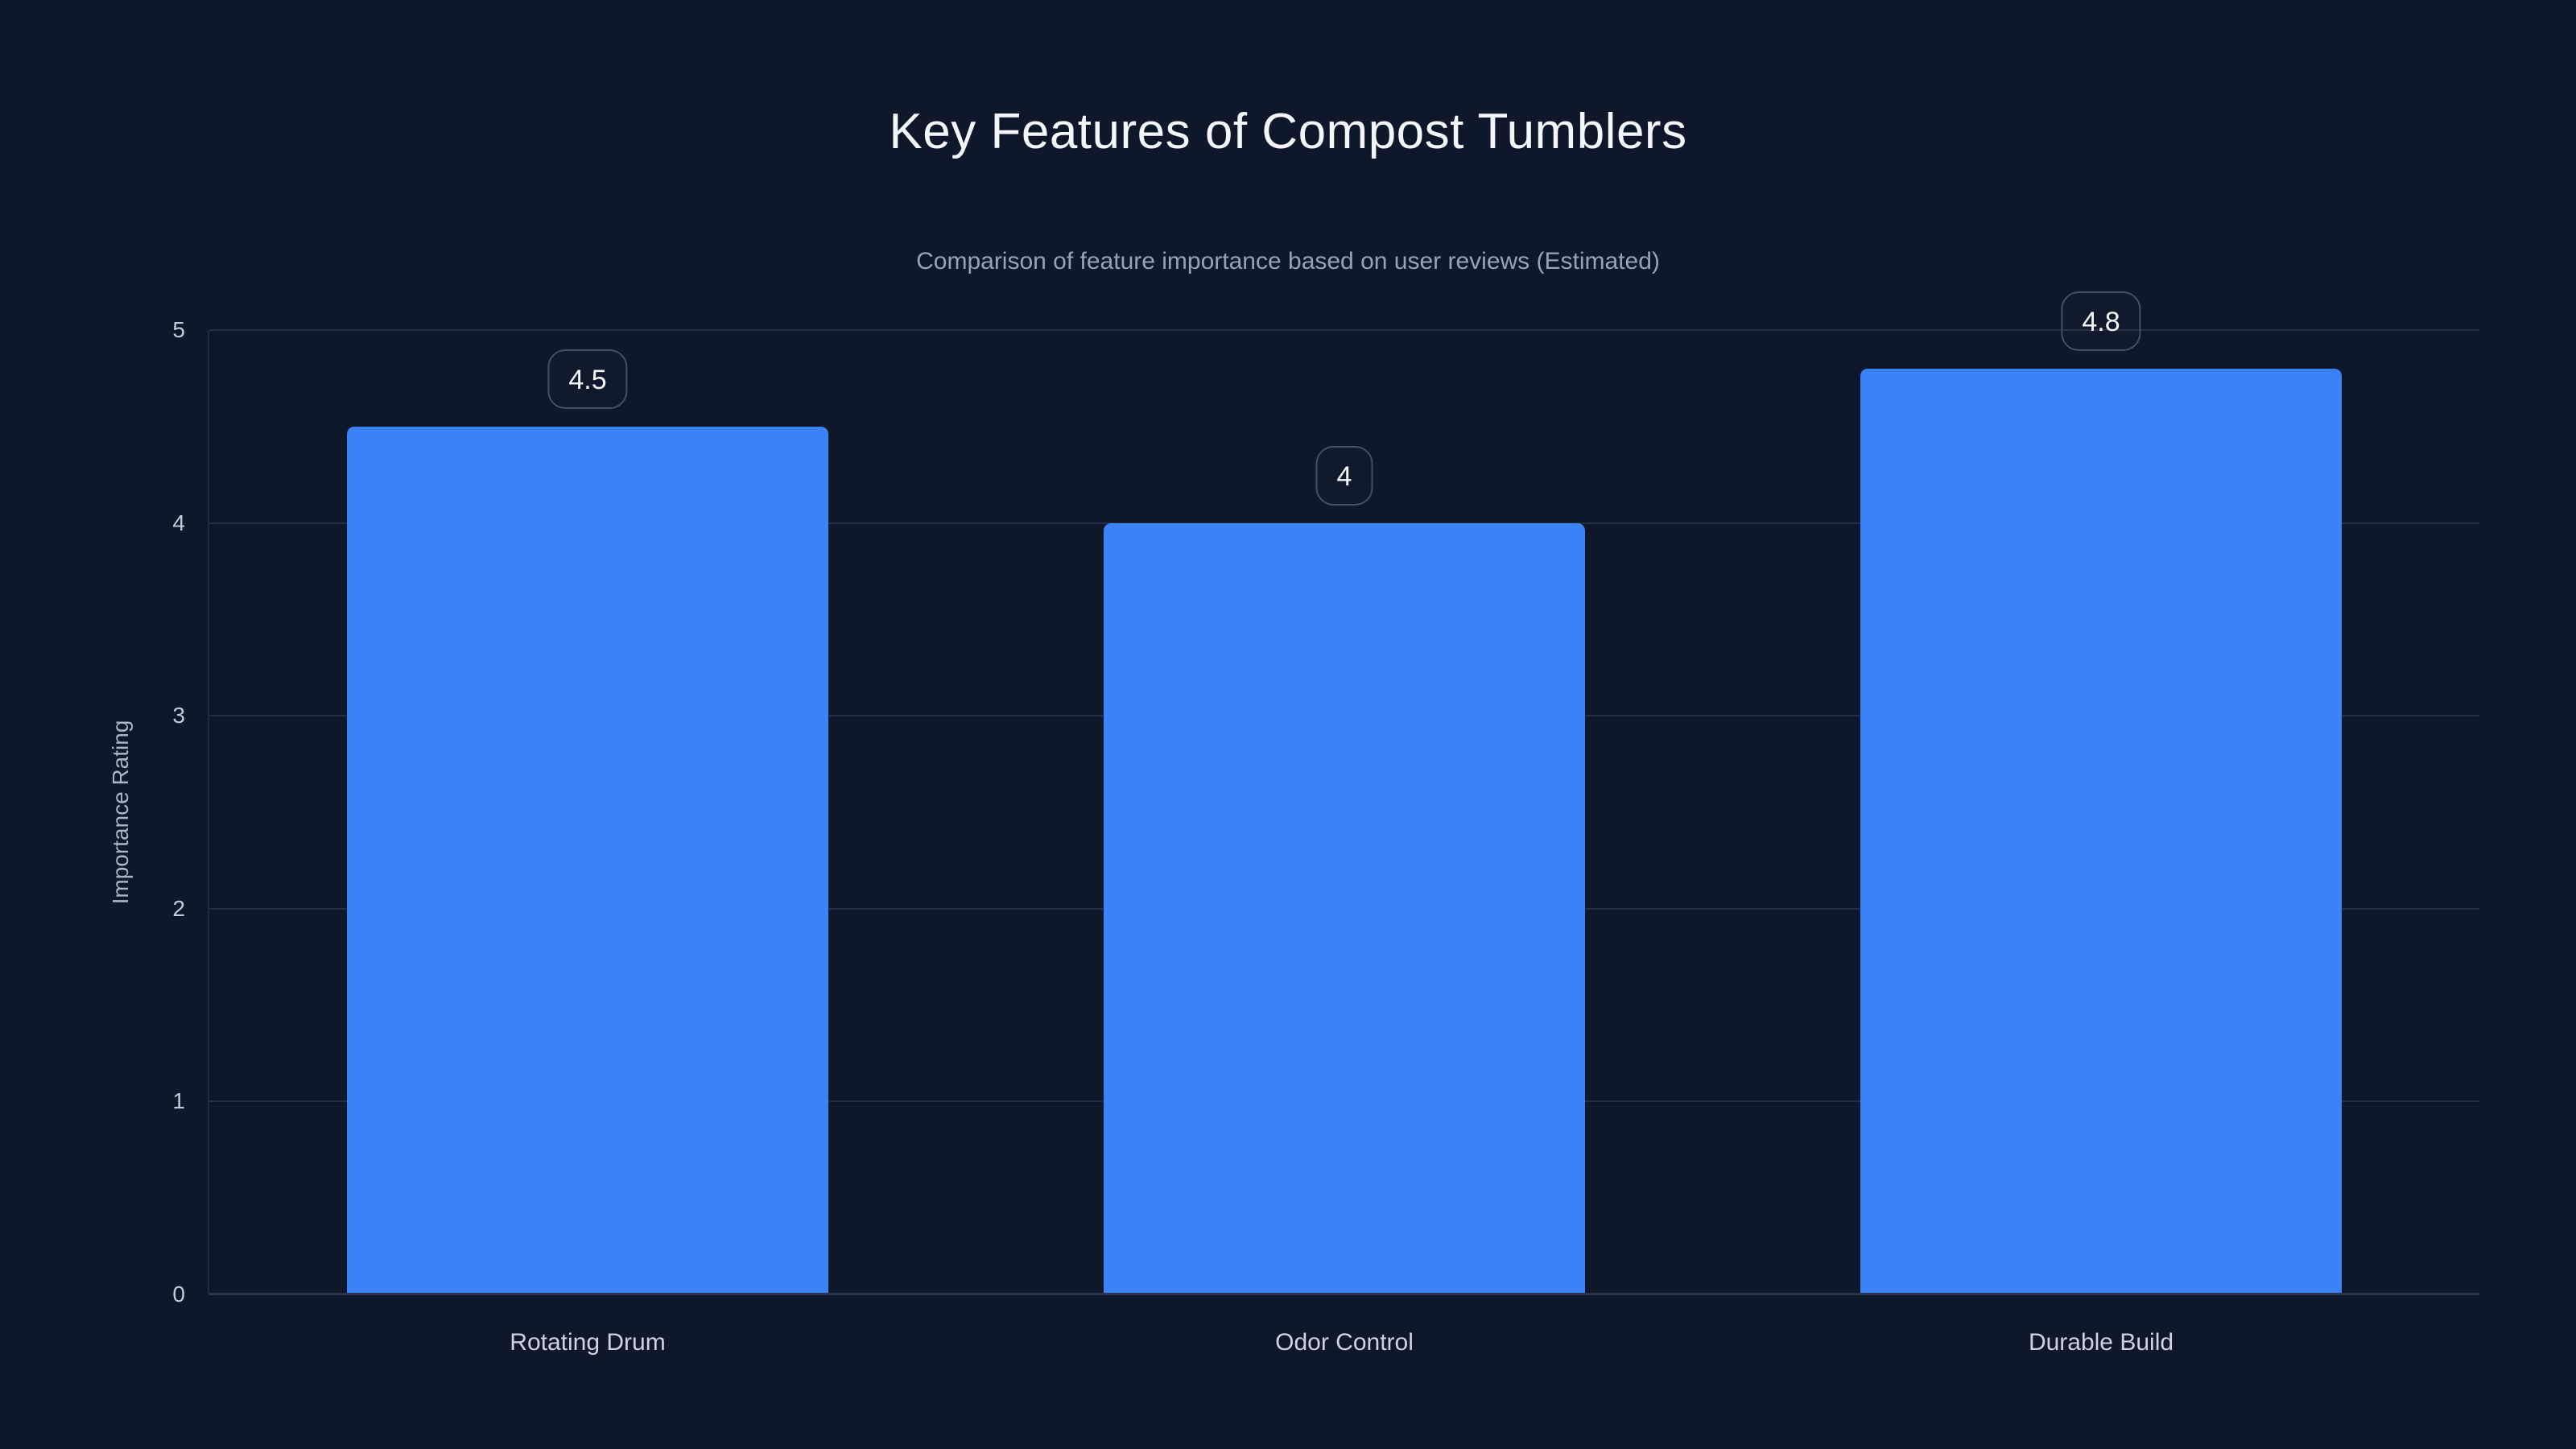 This screenshot has width=2576, height=1449. I want to click on y-tick-label-5: 5, so click(178, 329).